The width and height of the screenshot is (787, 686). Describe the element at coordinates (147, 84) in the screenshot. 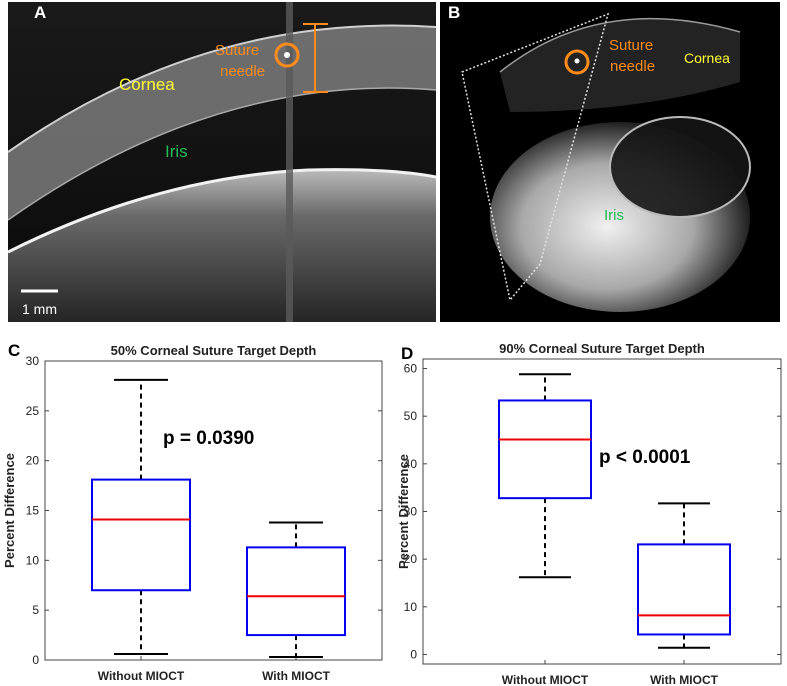

I see `cornea-label: Cornea` at that location.